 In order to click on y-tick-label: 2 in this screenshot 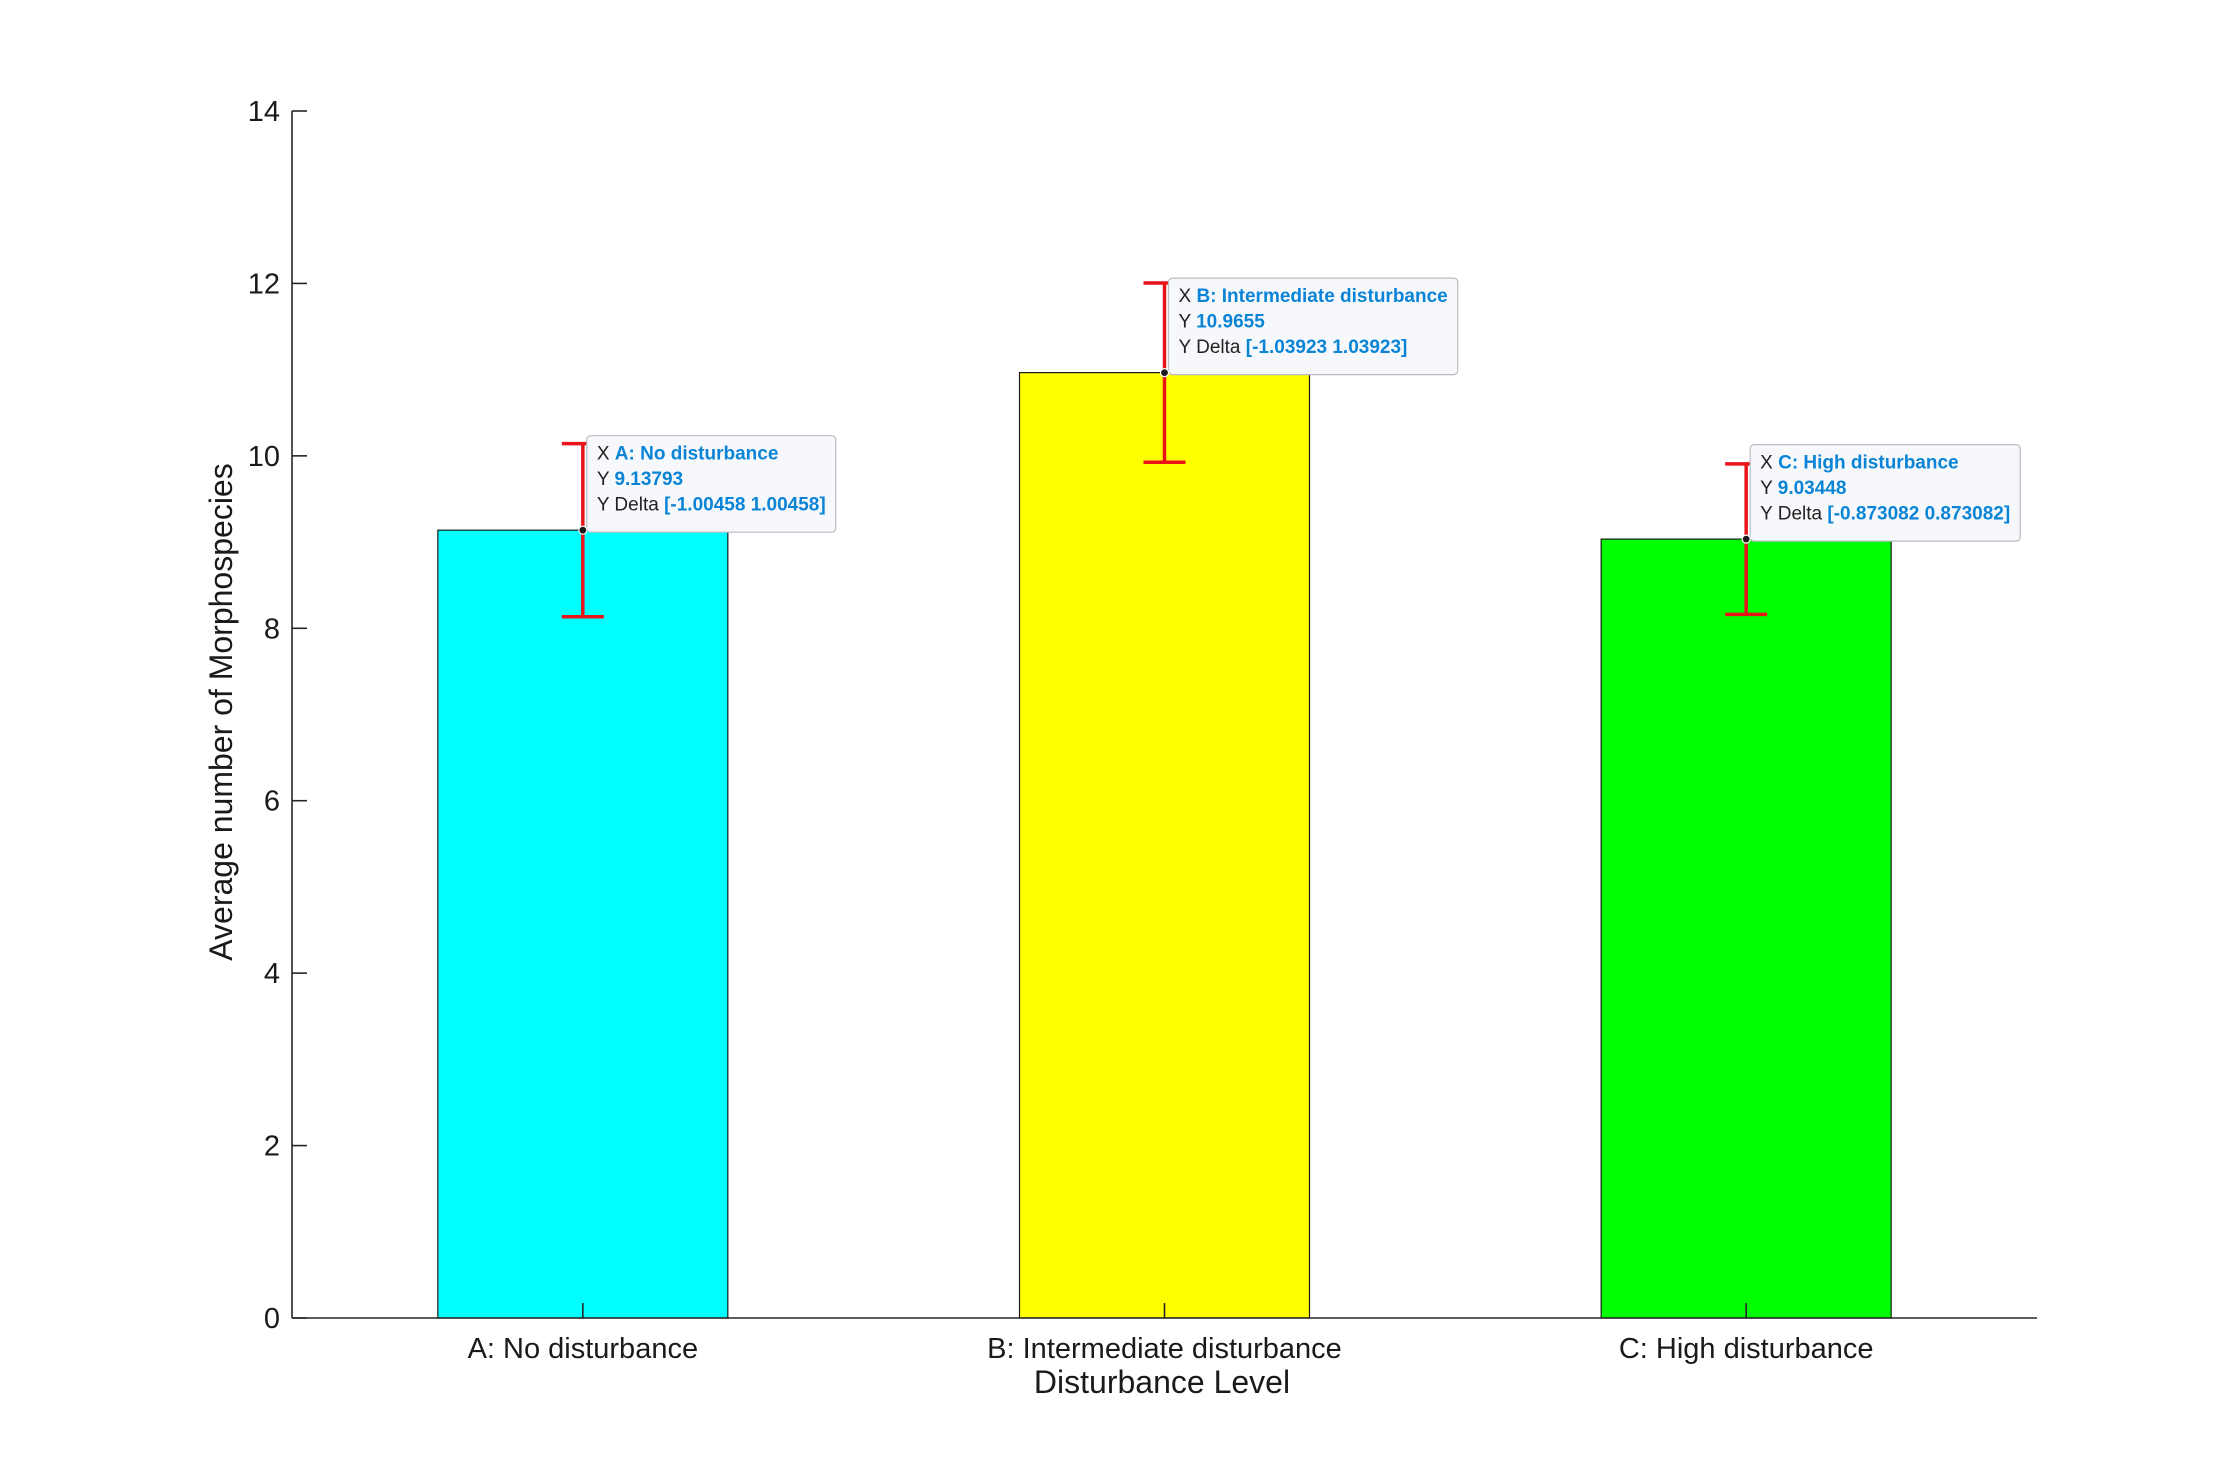, I will do `click(272, 1147)`.